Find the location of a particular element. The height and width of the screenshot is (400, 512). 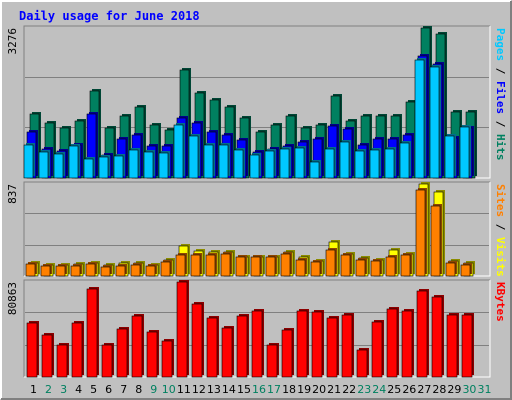

x-tick-label: 19 is located at coordinates (304, 389).